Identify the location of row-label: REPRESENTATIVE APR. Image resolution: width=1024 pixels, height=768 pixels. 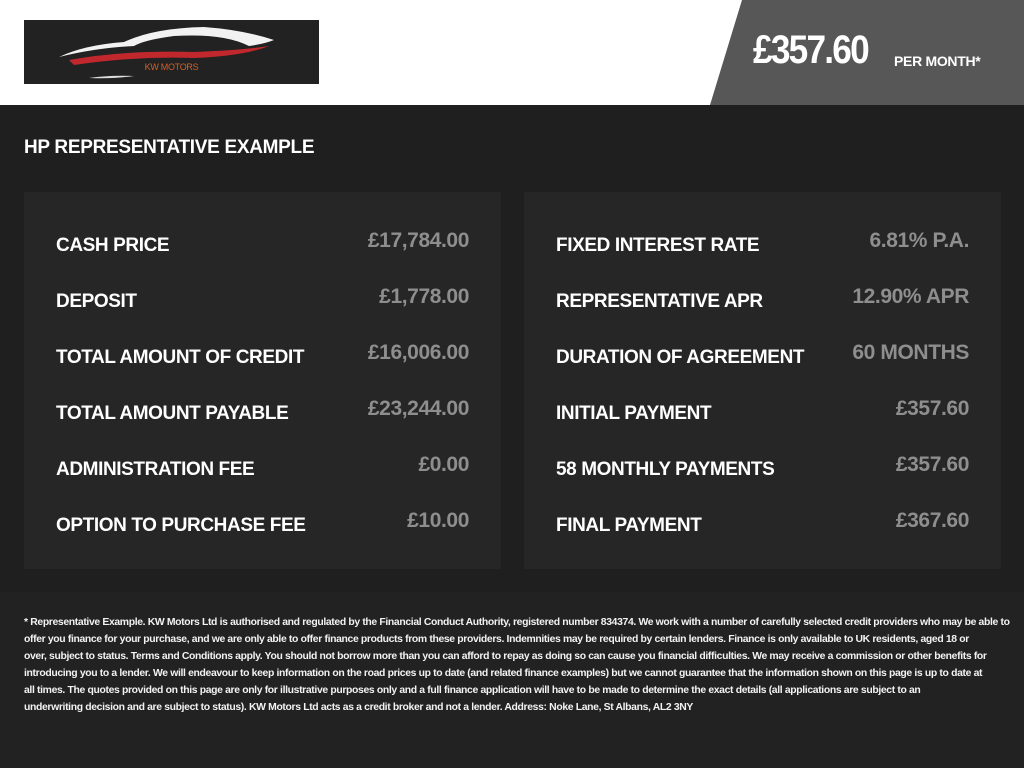
(659, 301).